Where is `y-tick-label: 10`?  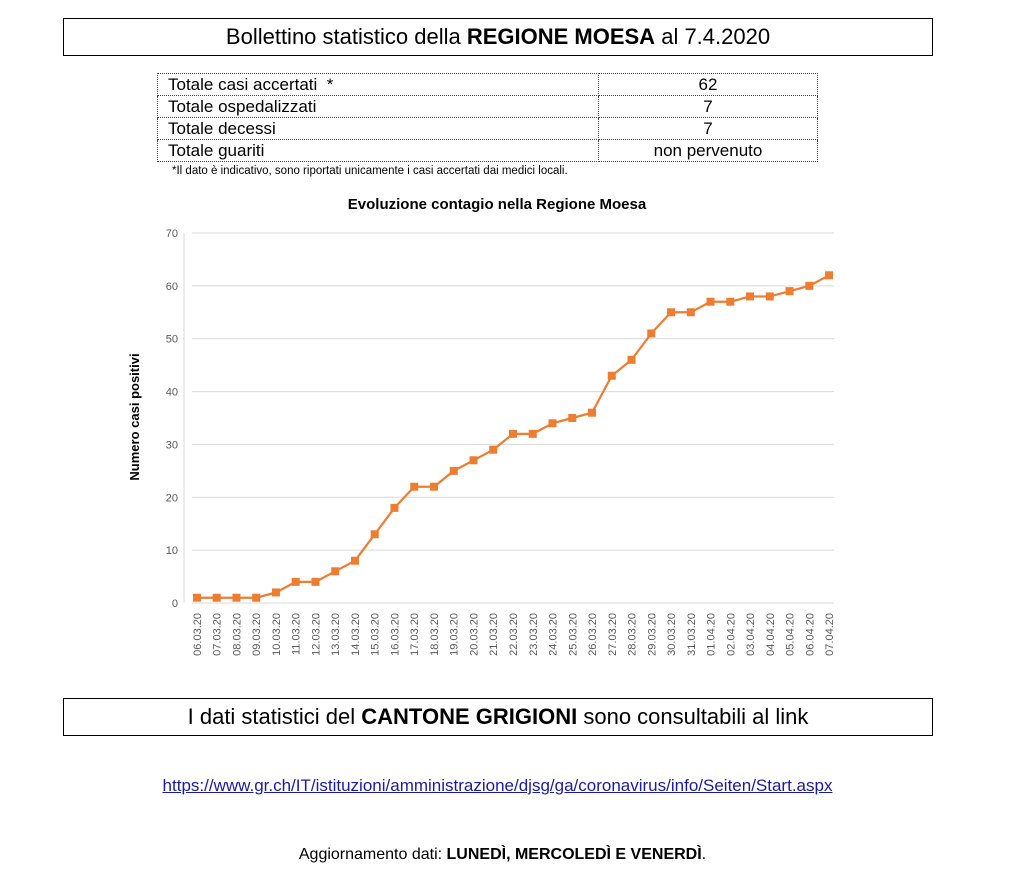 y-tick-label: 10 is located at coordinates (172, 551).